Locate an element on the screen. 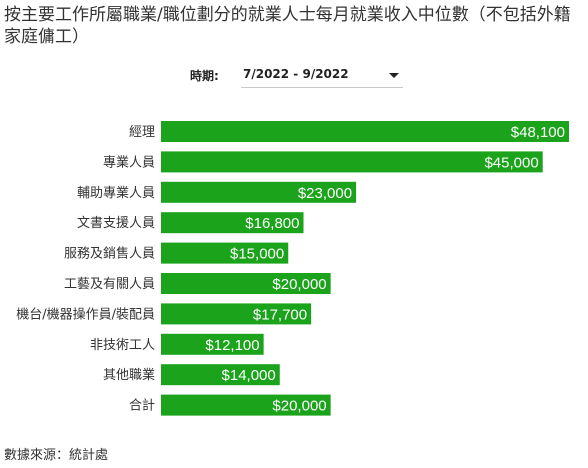 Image resolution: width=588 pixels, height=468 pixels. category-label: 機台/機器操作員/裝配員 is located at coordinates (85, 314).